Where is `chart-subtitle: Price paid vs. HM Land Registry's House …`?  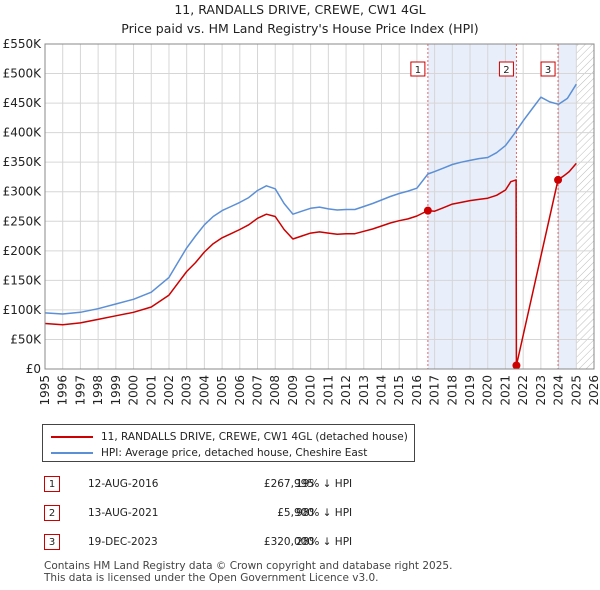 chart-subtitle: Price paid vs. HM Land Registry's House … is located at coordinates (299, 28).